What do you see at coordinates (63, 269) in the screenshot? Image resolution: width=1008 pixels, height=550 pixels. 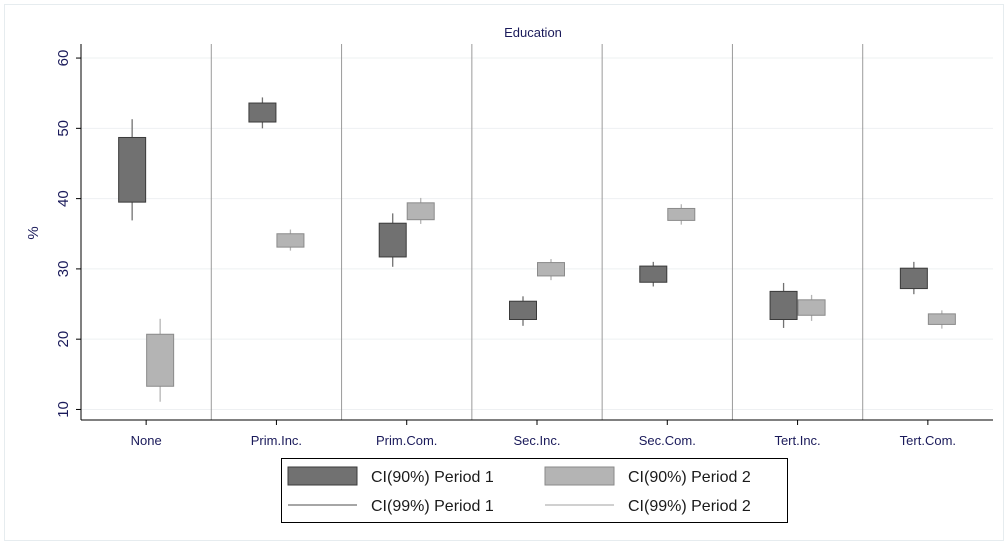 I see `y-tick-label: 30` at bounding box center [63, 269].